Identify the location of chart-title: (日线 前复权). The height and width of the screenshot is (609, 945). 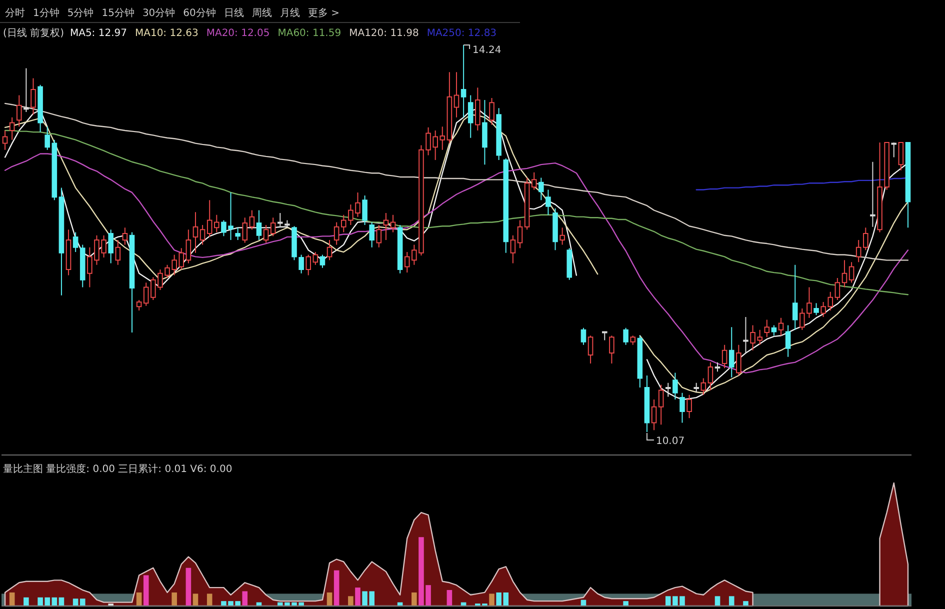
(33, 33).